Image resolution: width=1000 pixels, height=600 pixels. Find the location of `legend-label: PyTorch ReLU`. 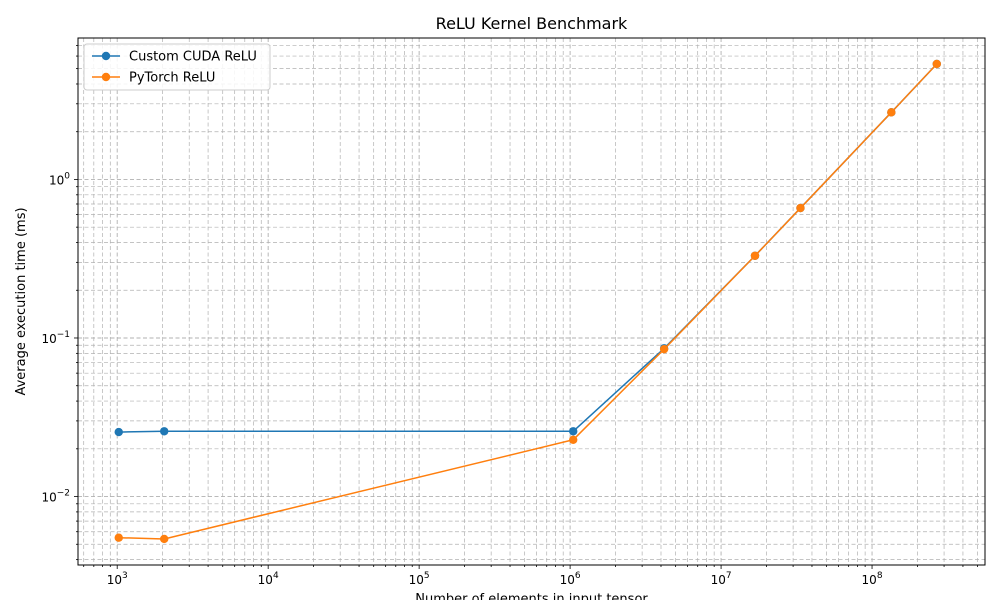

legend-label: PyTorch ReLU is located at coordinates (172, 78).